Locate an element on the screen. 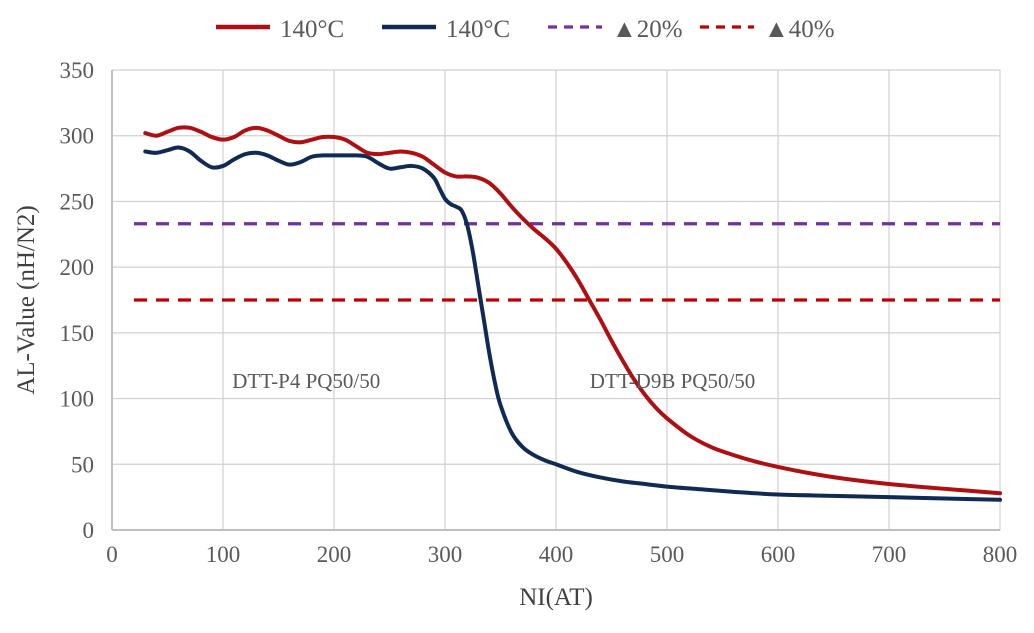  y-tick-label: 200 is located at coordinates (77, 267).